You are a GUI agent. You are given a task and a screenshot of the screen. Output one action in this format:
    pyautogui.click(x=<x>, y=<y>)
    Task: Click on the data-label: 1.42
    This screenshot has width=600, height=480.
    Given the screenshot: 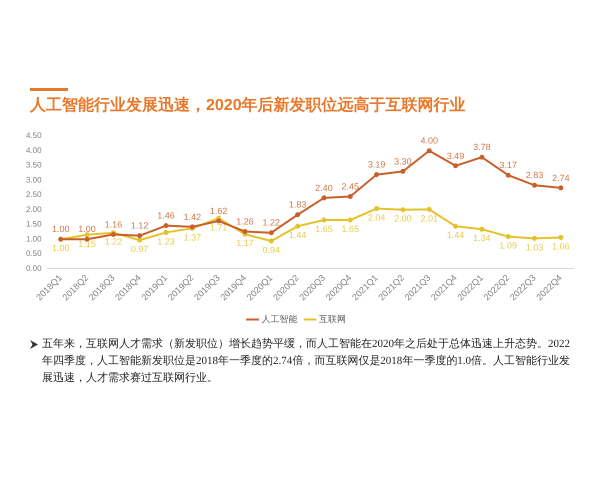 What is the action you would take?
    pyautogui.click(x=193, y=217)
    